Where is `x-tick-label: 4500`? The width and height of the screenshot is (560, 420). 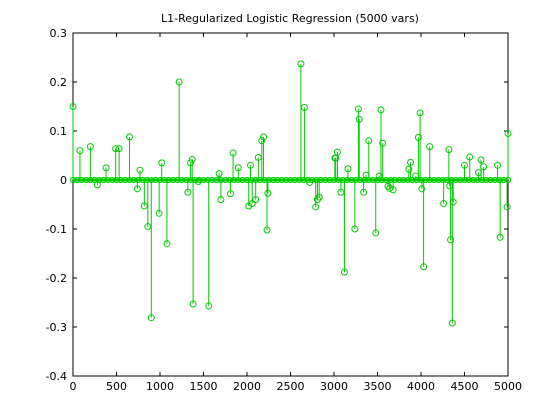
x-tick-label: 4500 is located at coordinates (465, 386).